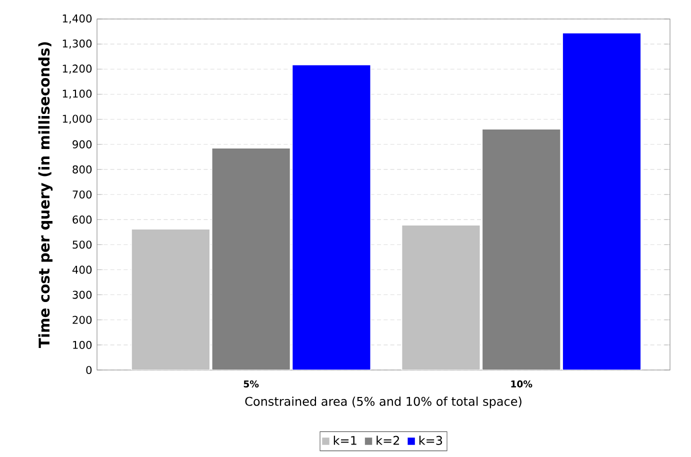 The width and height of the screenshot is (691, 457). I want to click on y-tick-label: 500, so click(82, 244).